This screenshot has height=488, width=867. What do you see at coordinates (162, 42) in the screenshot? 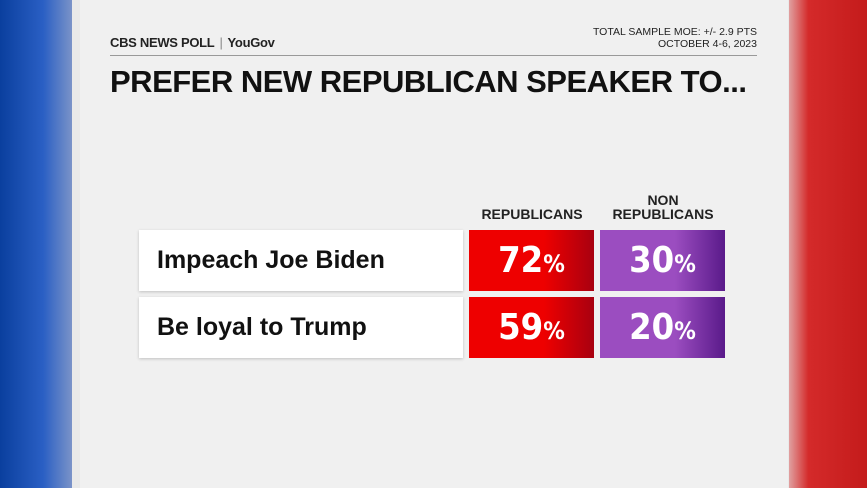
I see `brand-name: CBS NEWS POLL` at bounding box center [162, 42].